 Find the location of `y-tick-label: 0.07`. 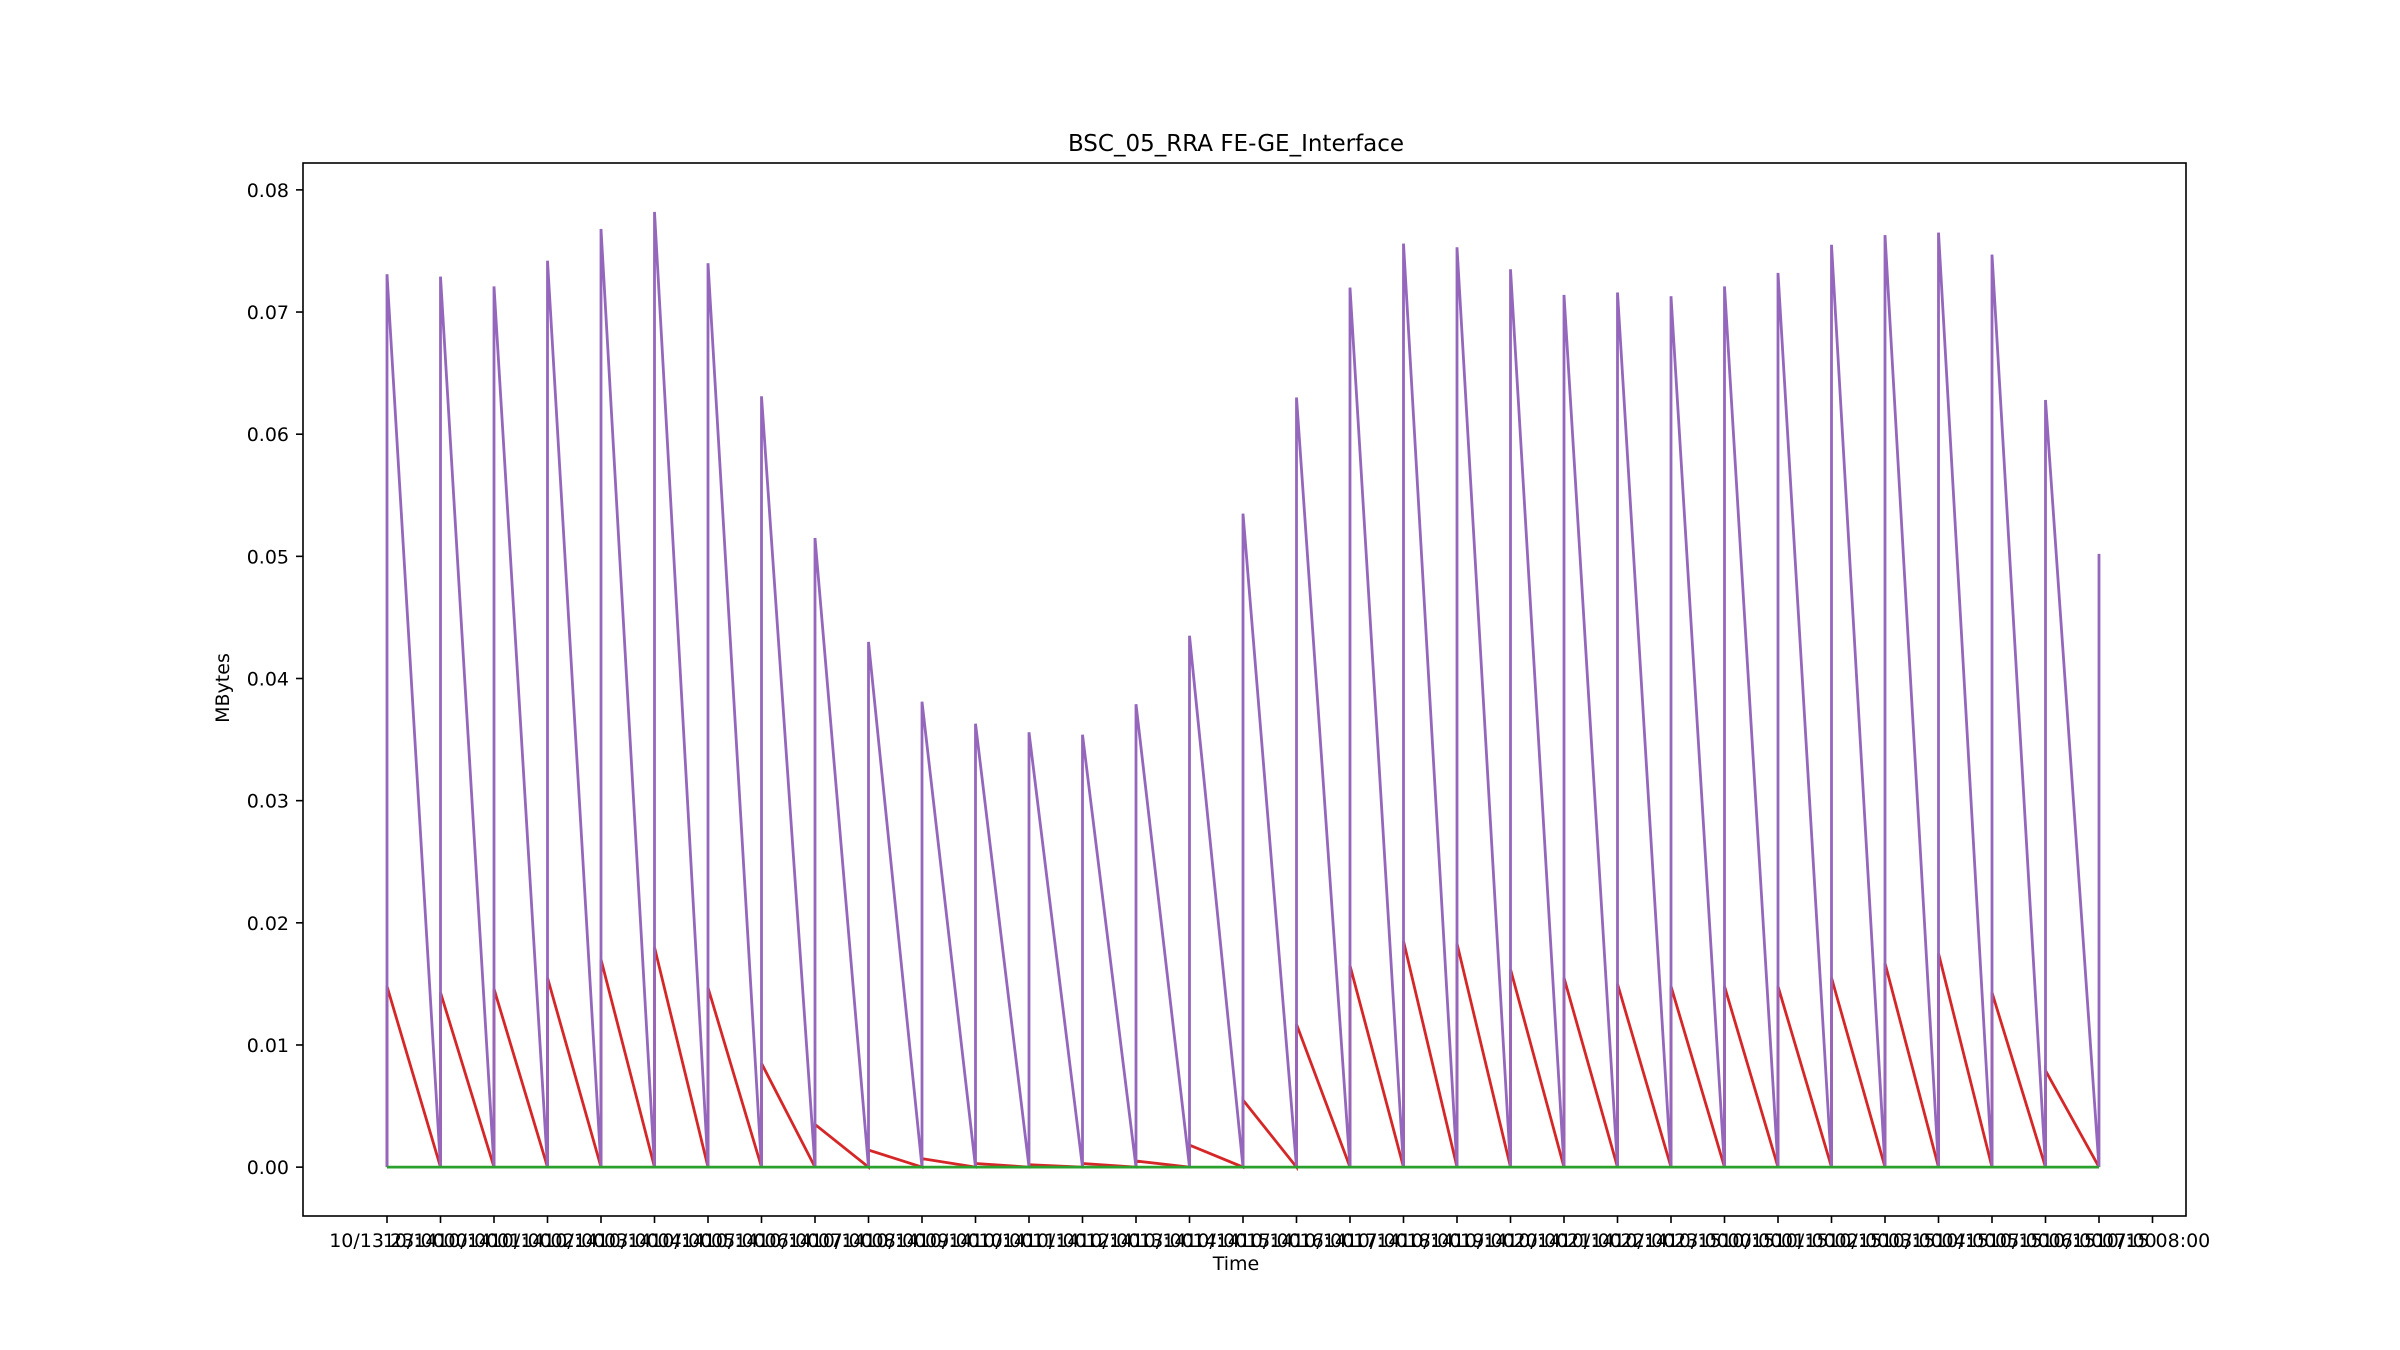

y-tick-label: 0.07 is located at coordinates (268, 313).